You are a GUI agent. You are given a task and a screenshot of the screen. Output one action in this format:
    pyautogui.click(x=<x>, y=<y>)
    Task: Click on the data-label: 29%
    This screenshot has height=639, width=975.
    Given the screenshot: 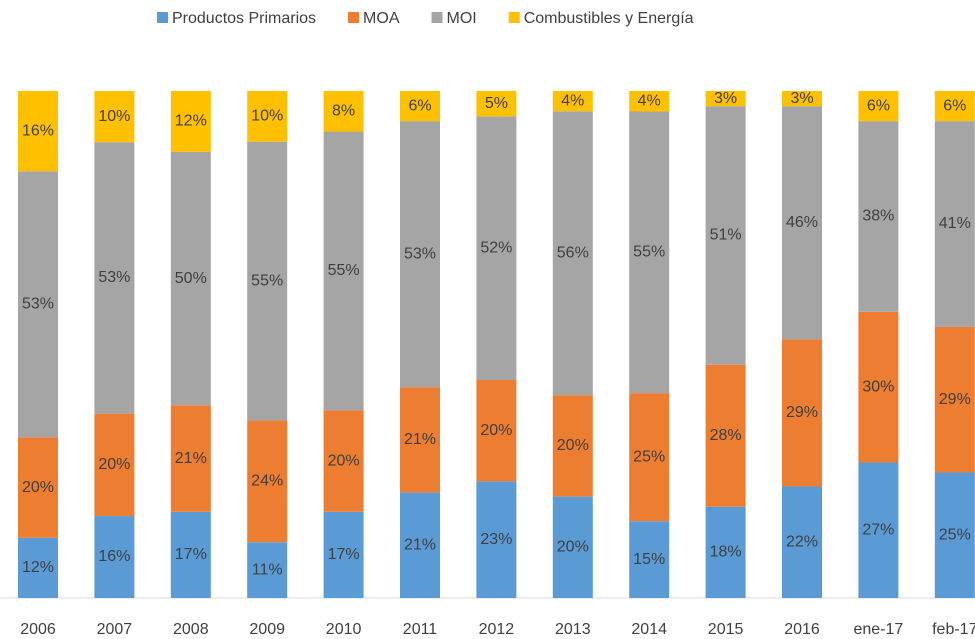 What is the action you would take?
    pyautogui.click(x=802, y=412)
    